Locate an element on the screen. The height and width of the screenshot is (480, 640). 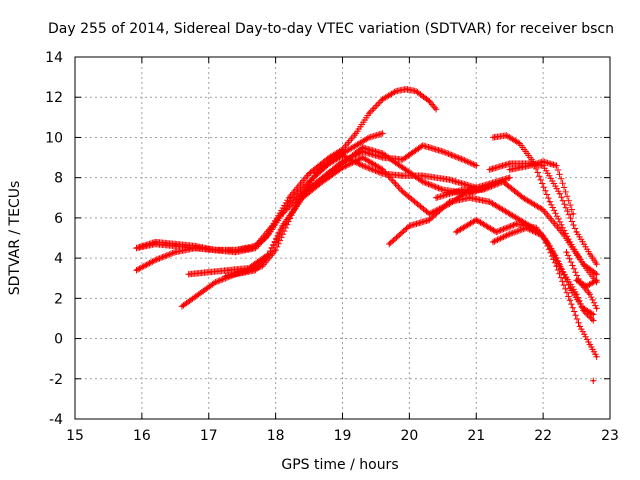
y-tick-label: 12 is located at coordinates (54, 98).